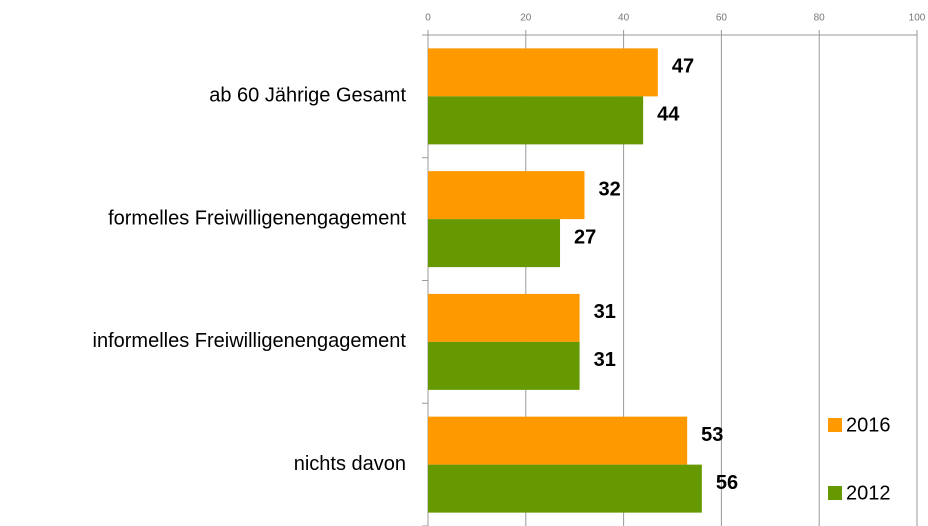 The height and width of the screenshot is (526, 928). What do you see at coordinates (727, 483) in the screenshot?
I see `value-label: 56` at bounding box center [727, 483].